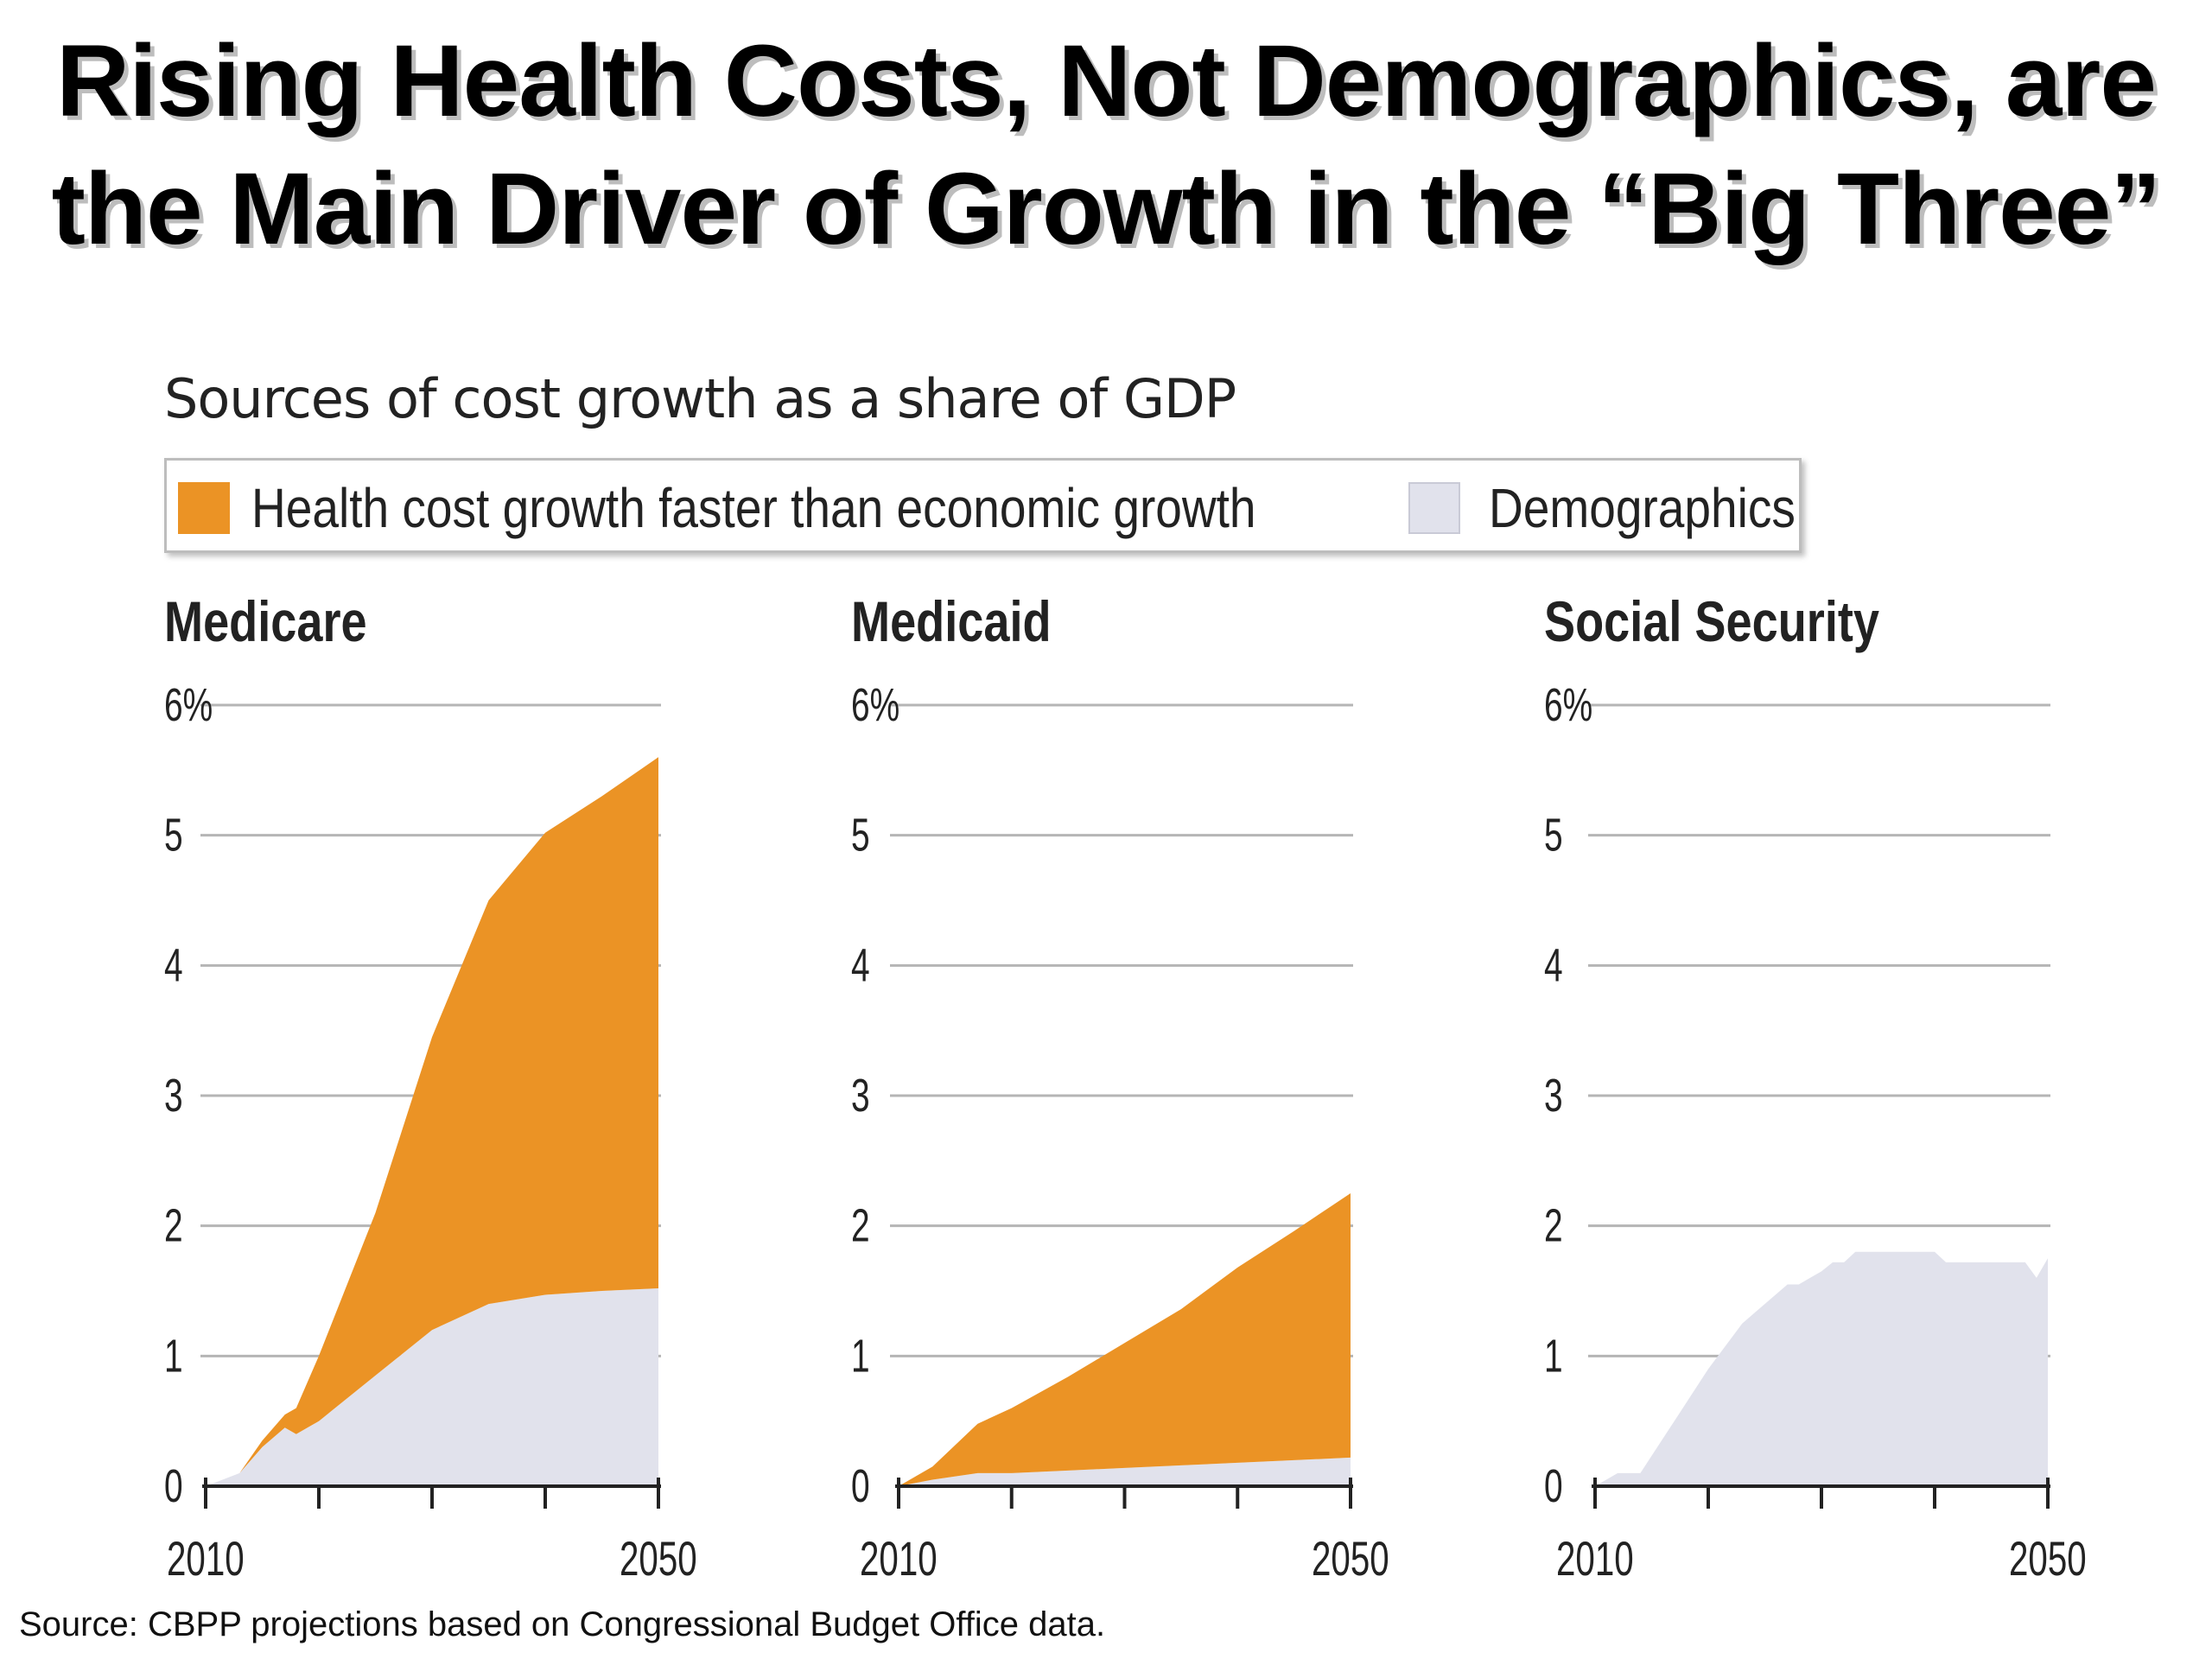  I want to click on y-tick-label-1-2: 2, so click(860, 1224).